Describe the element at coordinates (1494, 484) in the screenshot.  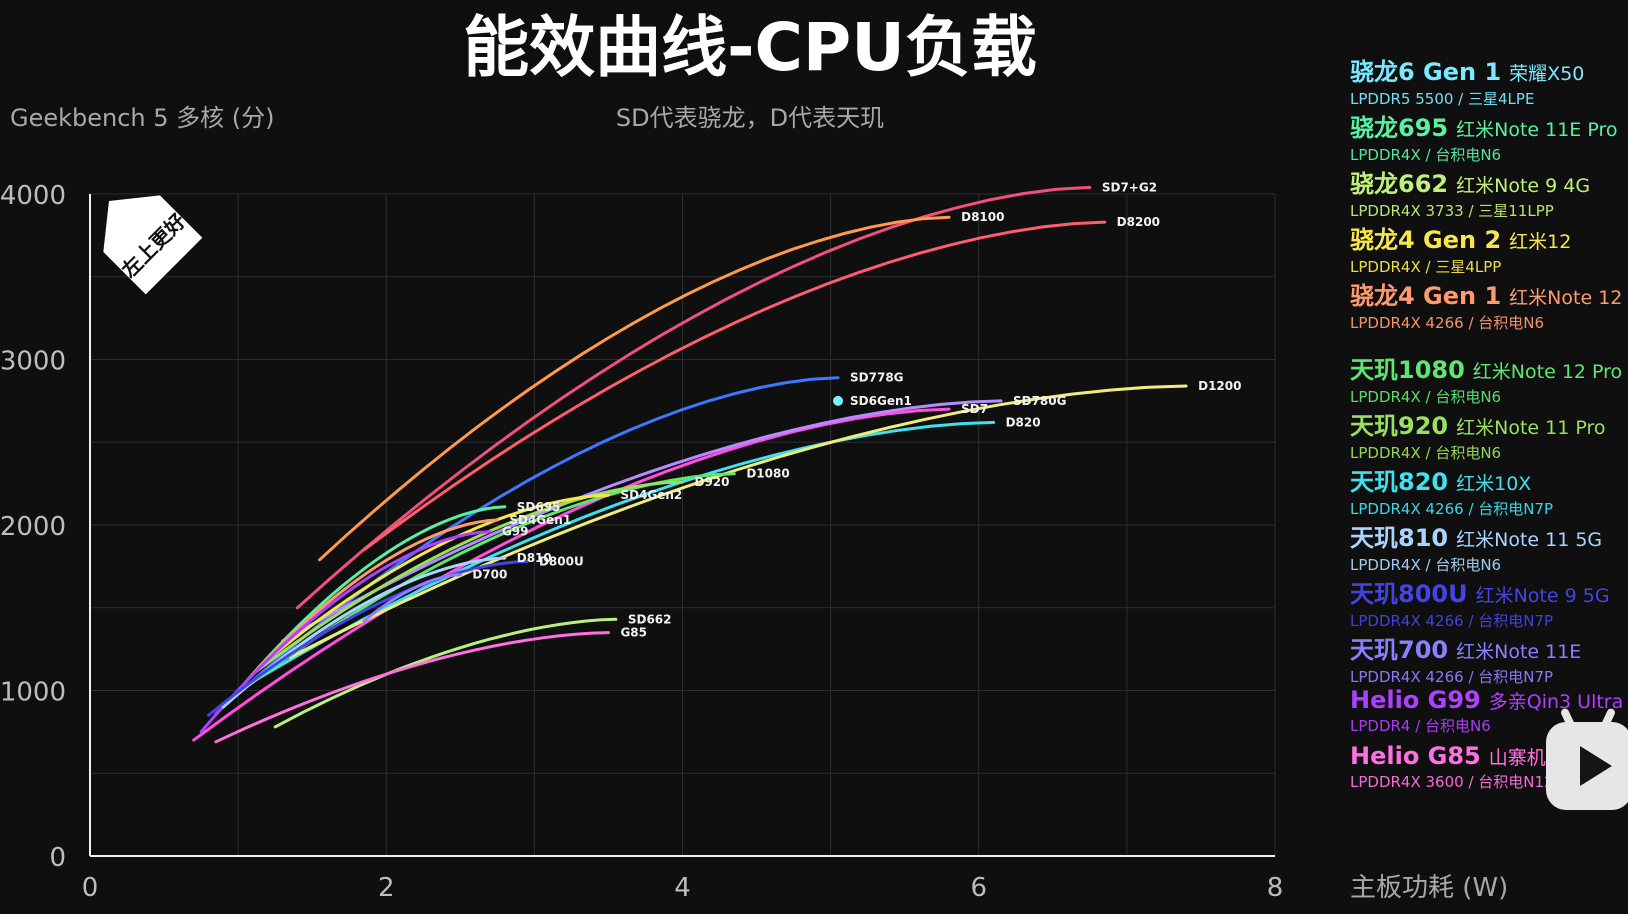
I see `legend-device: 红米10X` at that location.